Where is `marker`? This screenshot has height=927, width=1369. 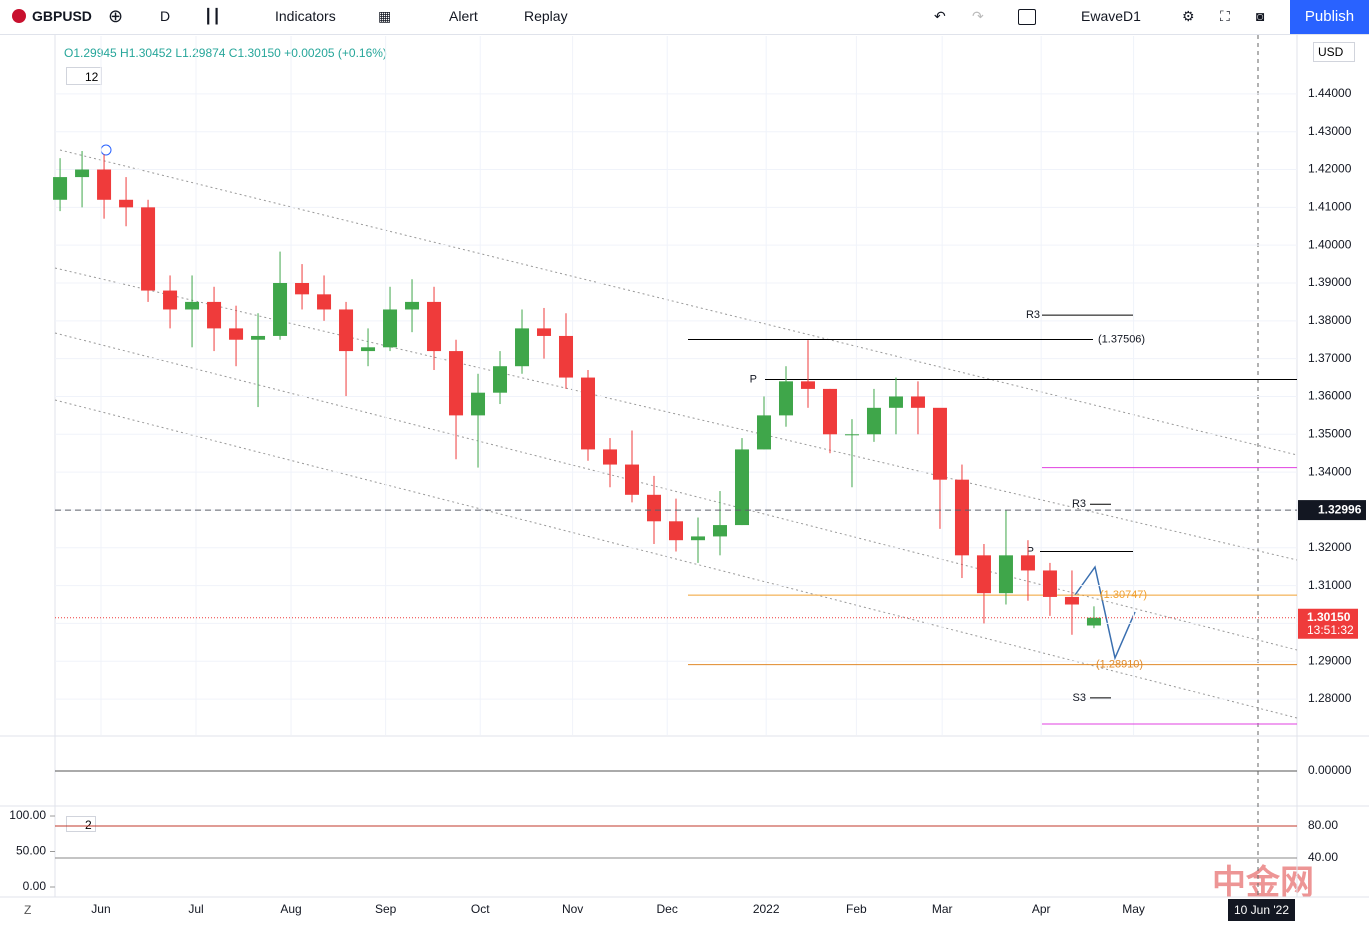 marker is located at coordinates (106, 150).